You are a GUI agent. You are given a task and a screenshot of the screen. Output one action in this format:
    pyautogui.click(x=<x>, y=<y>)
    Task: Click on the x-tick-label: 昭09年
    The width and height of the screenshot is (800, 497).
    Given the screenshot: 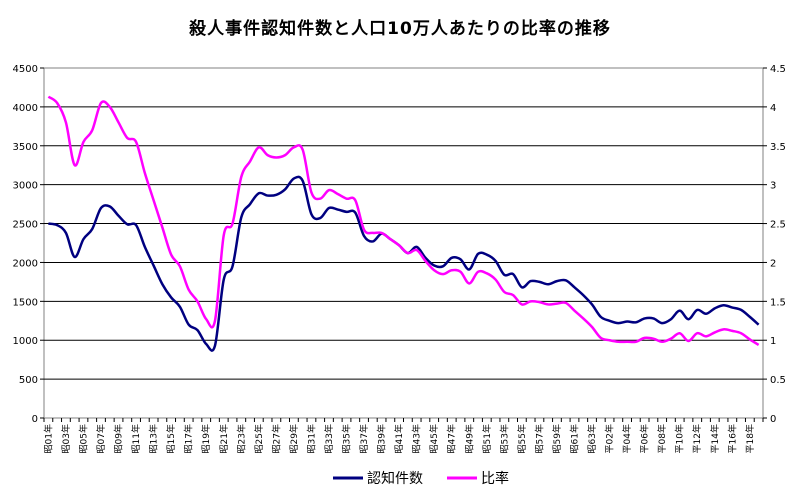 What is the action you would take?
    pyautogui.click(x=119, y=438)
    